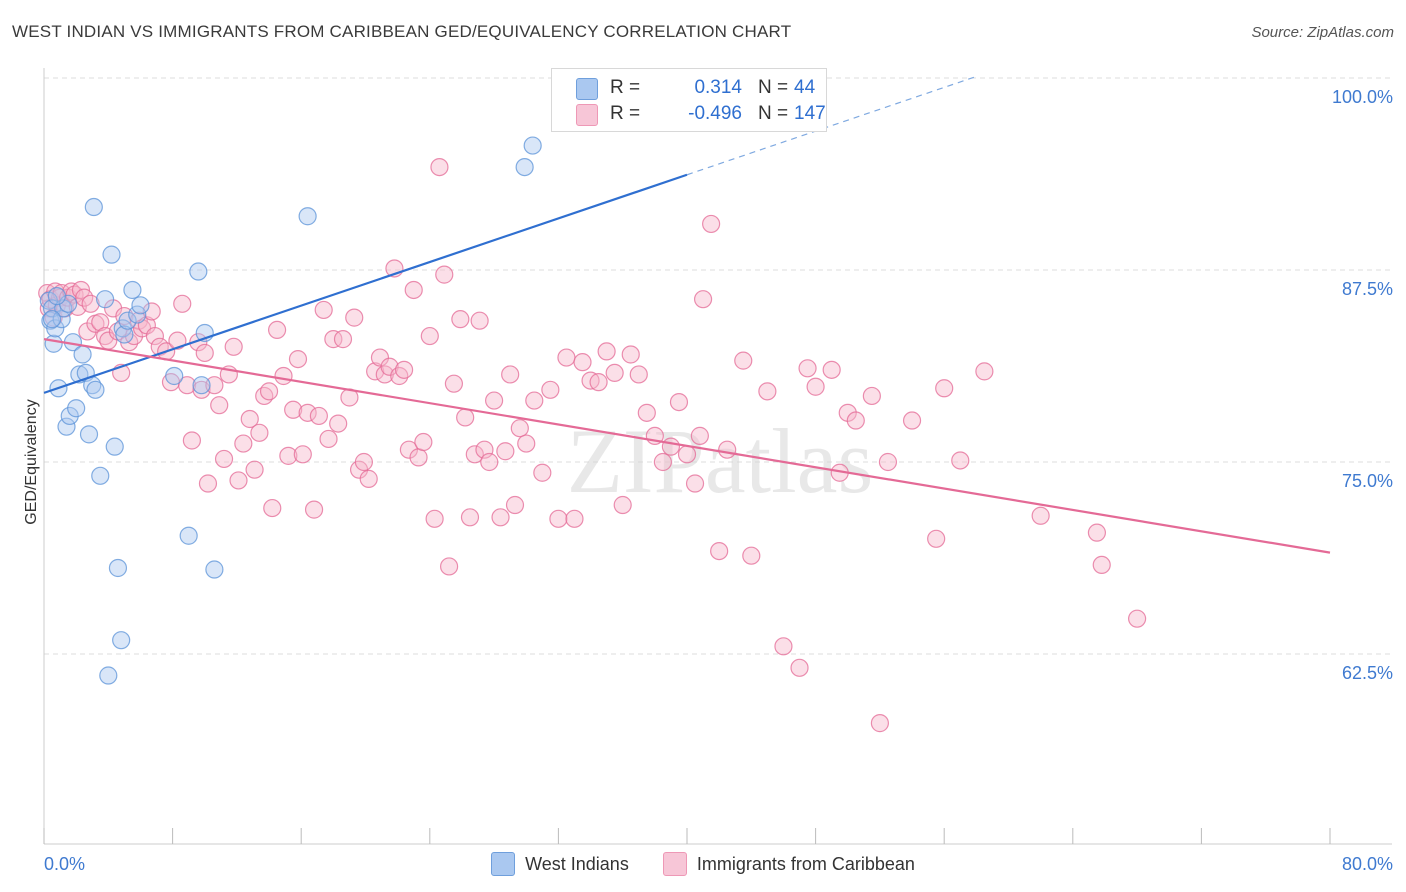 Image resolution: width=1406 pixels, height=892 pixels. I want to click on y-tick-label: 75.0%, so click(1367, 481).